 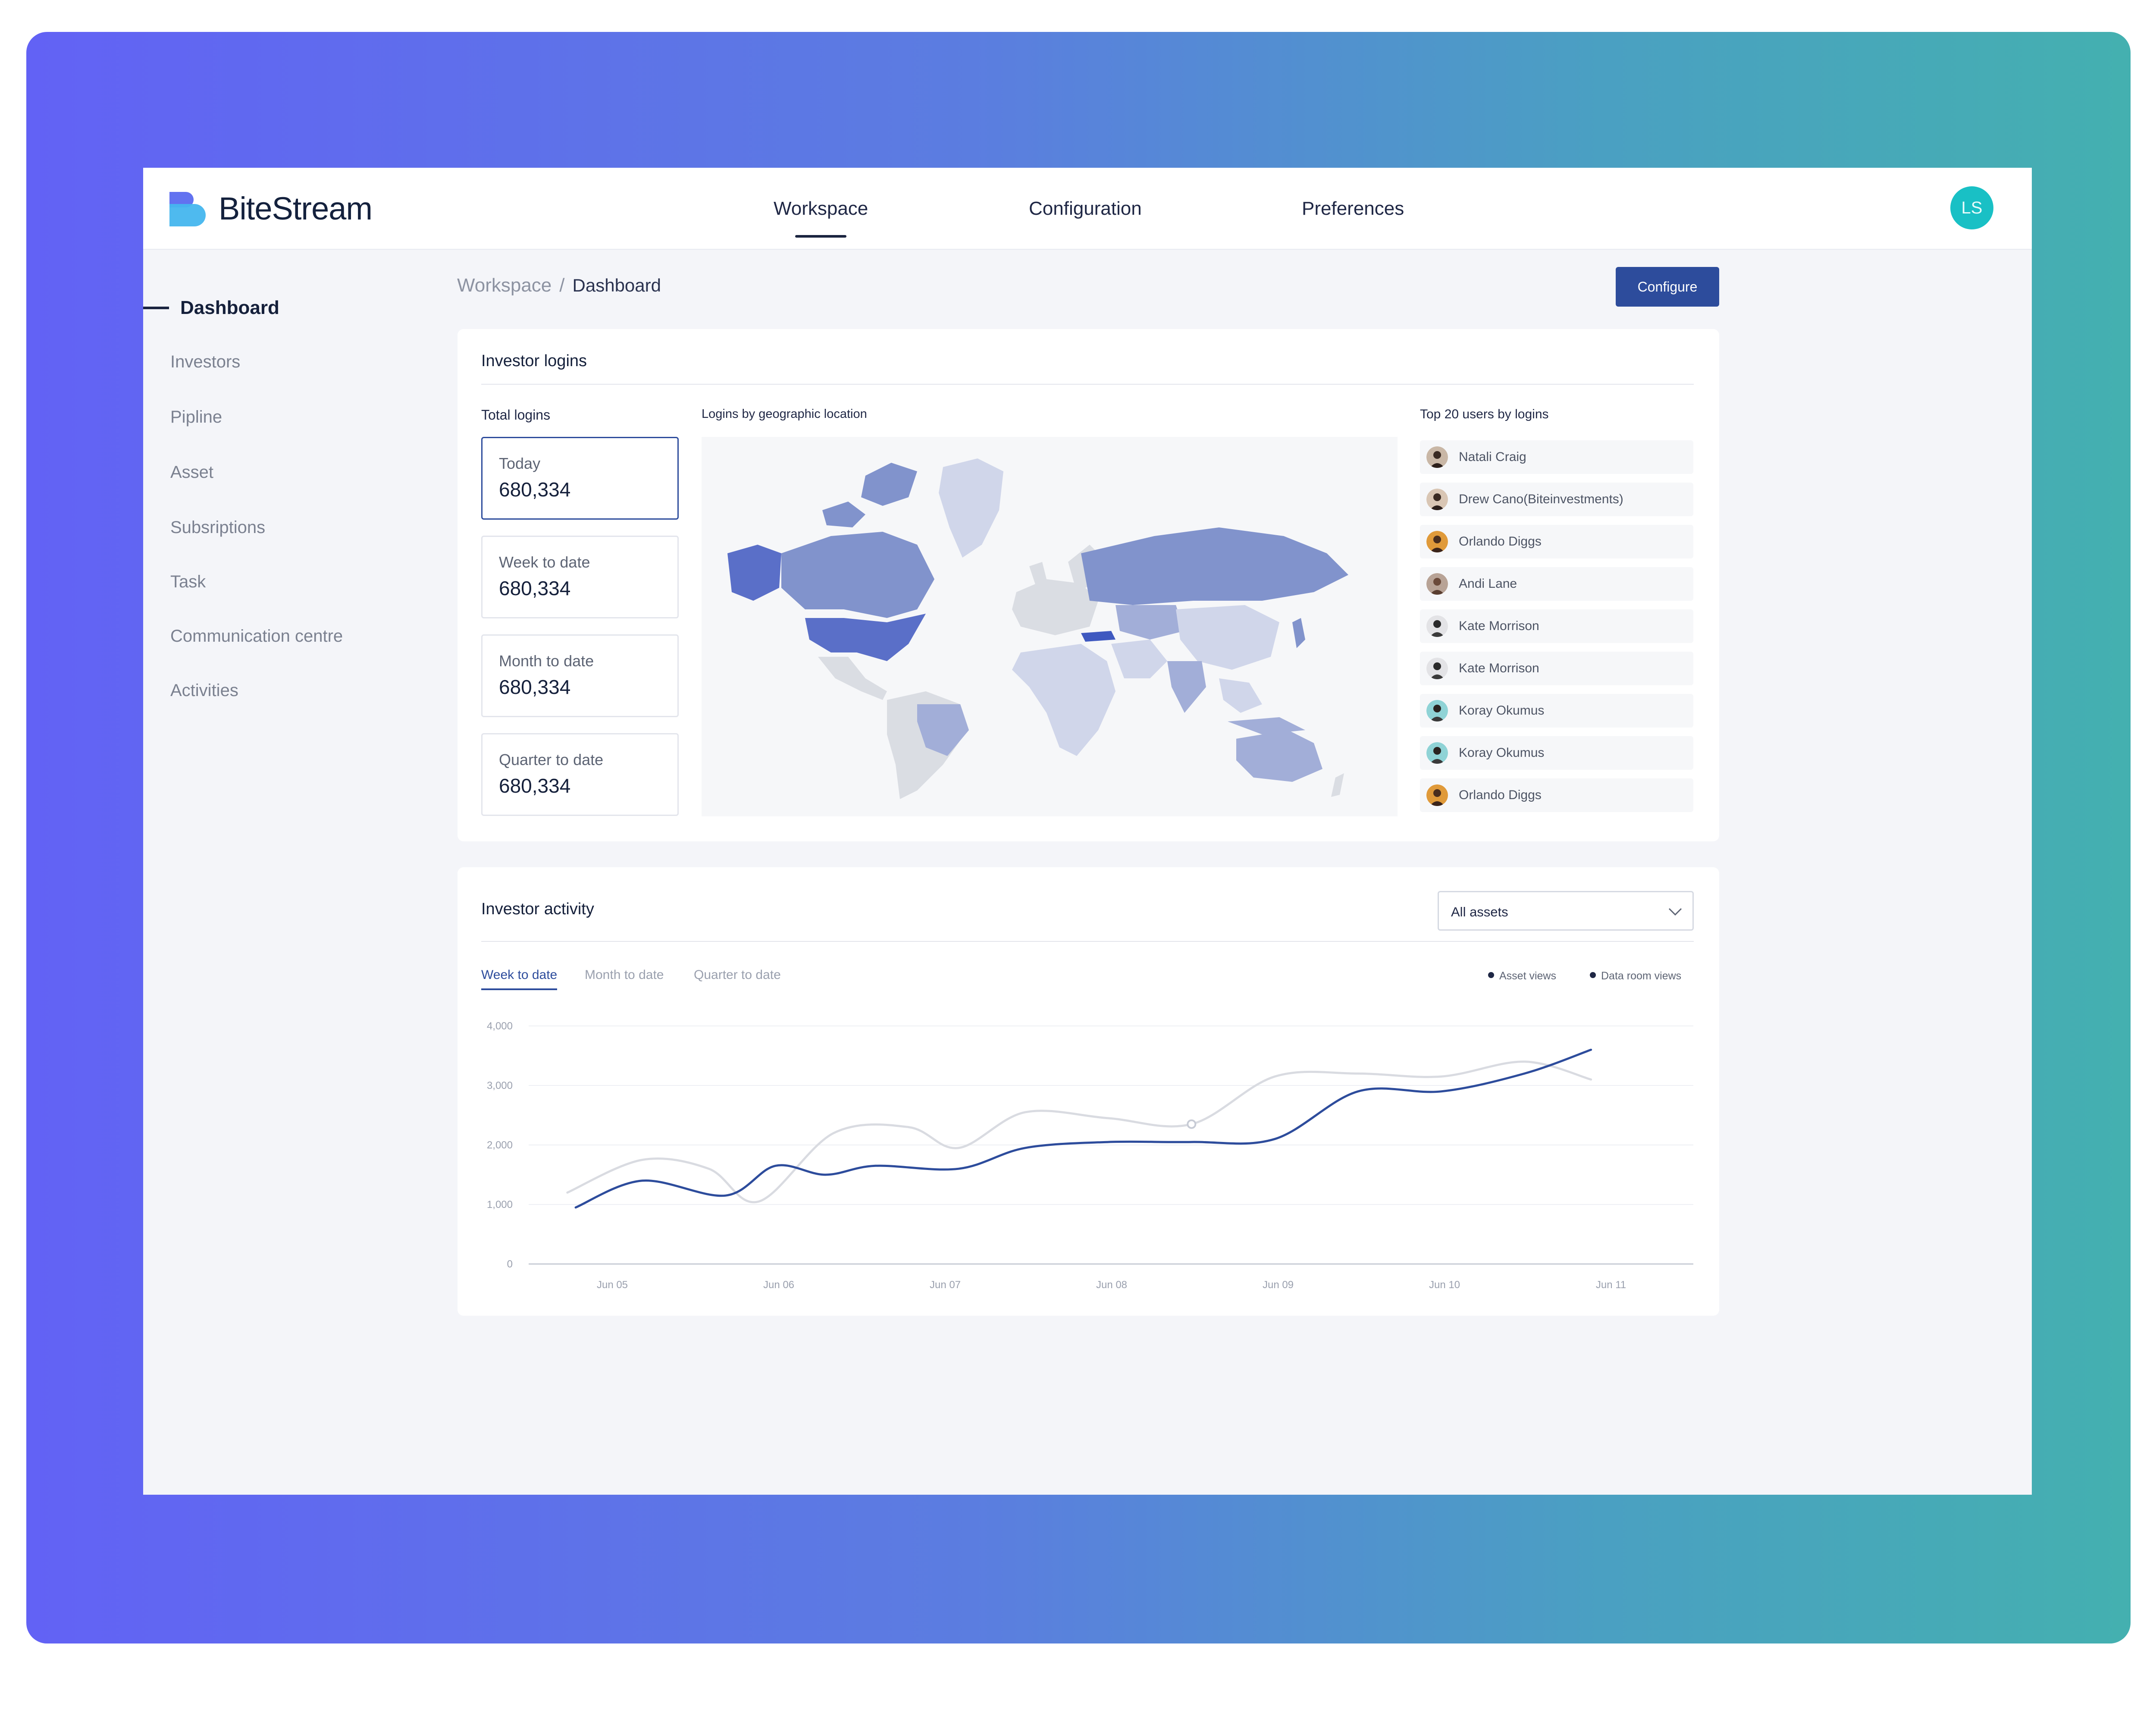 I want to click on map-region-australia, so click(x=1279, y=756).